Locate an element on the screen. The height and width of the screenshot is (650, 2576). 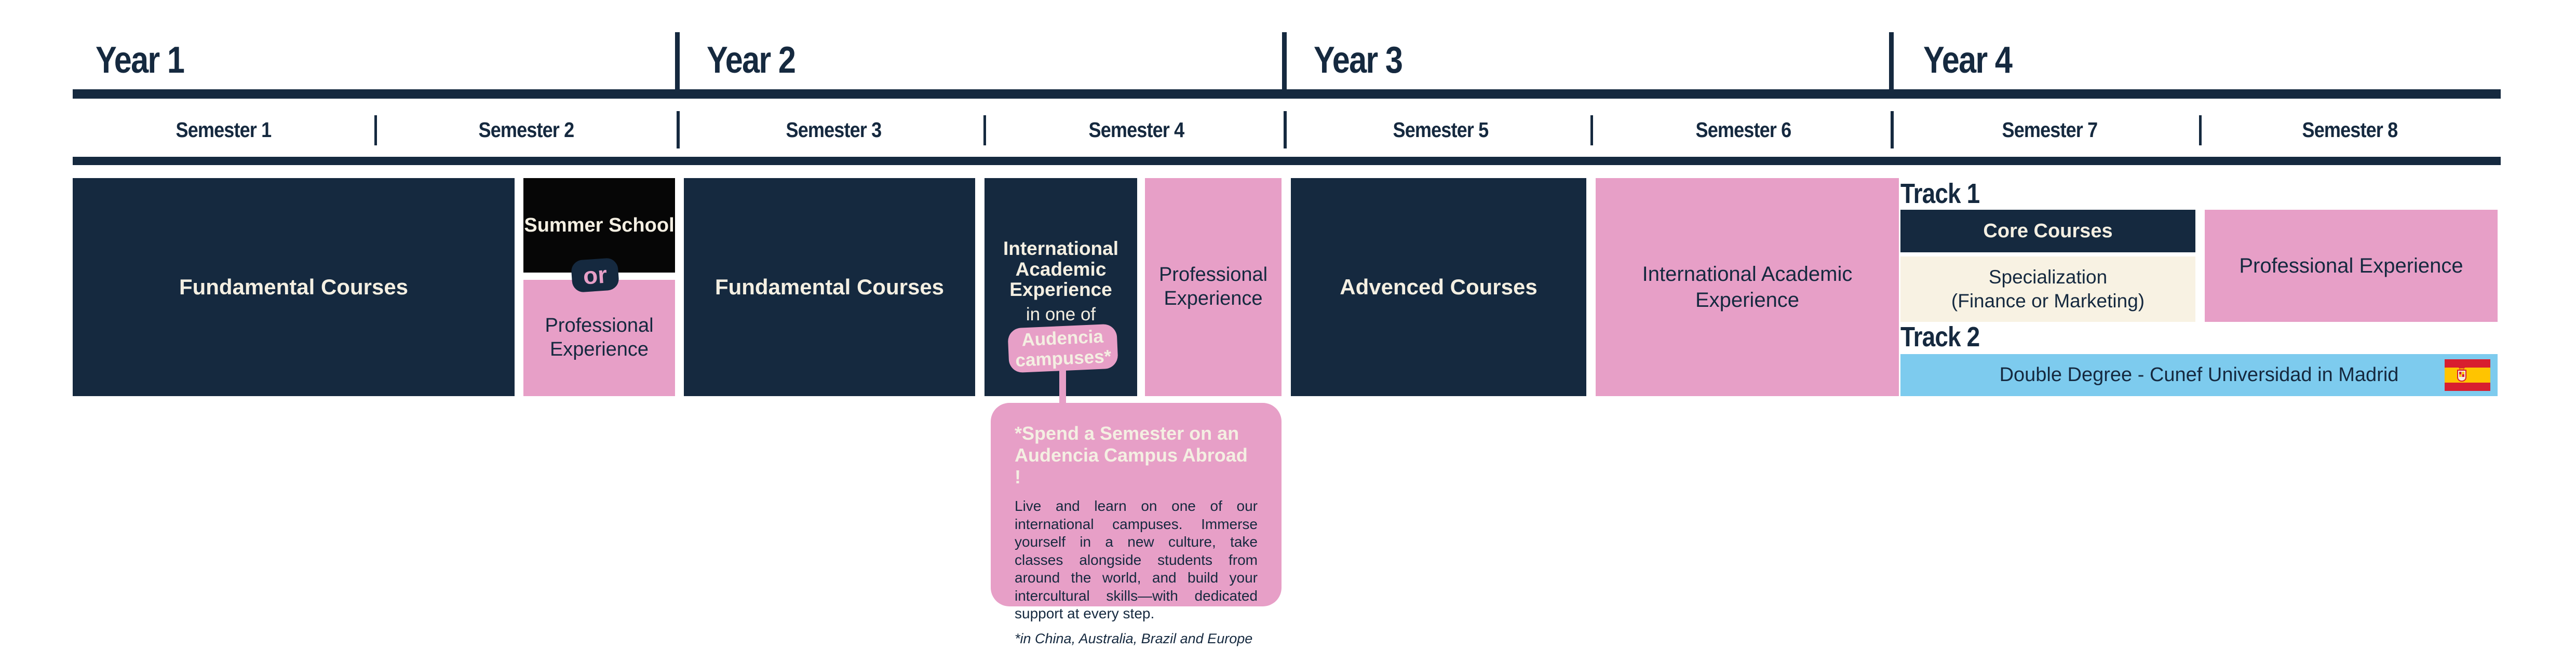
semester-1-label: Semester 1 is located at coordinates (224, 130).